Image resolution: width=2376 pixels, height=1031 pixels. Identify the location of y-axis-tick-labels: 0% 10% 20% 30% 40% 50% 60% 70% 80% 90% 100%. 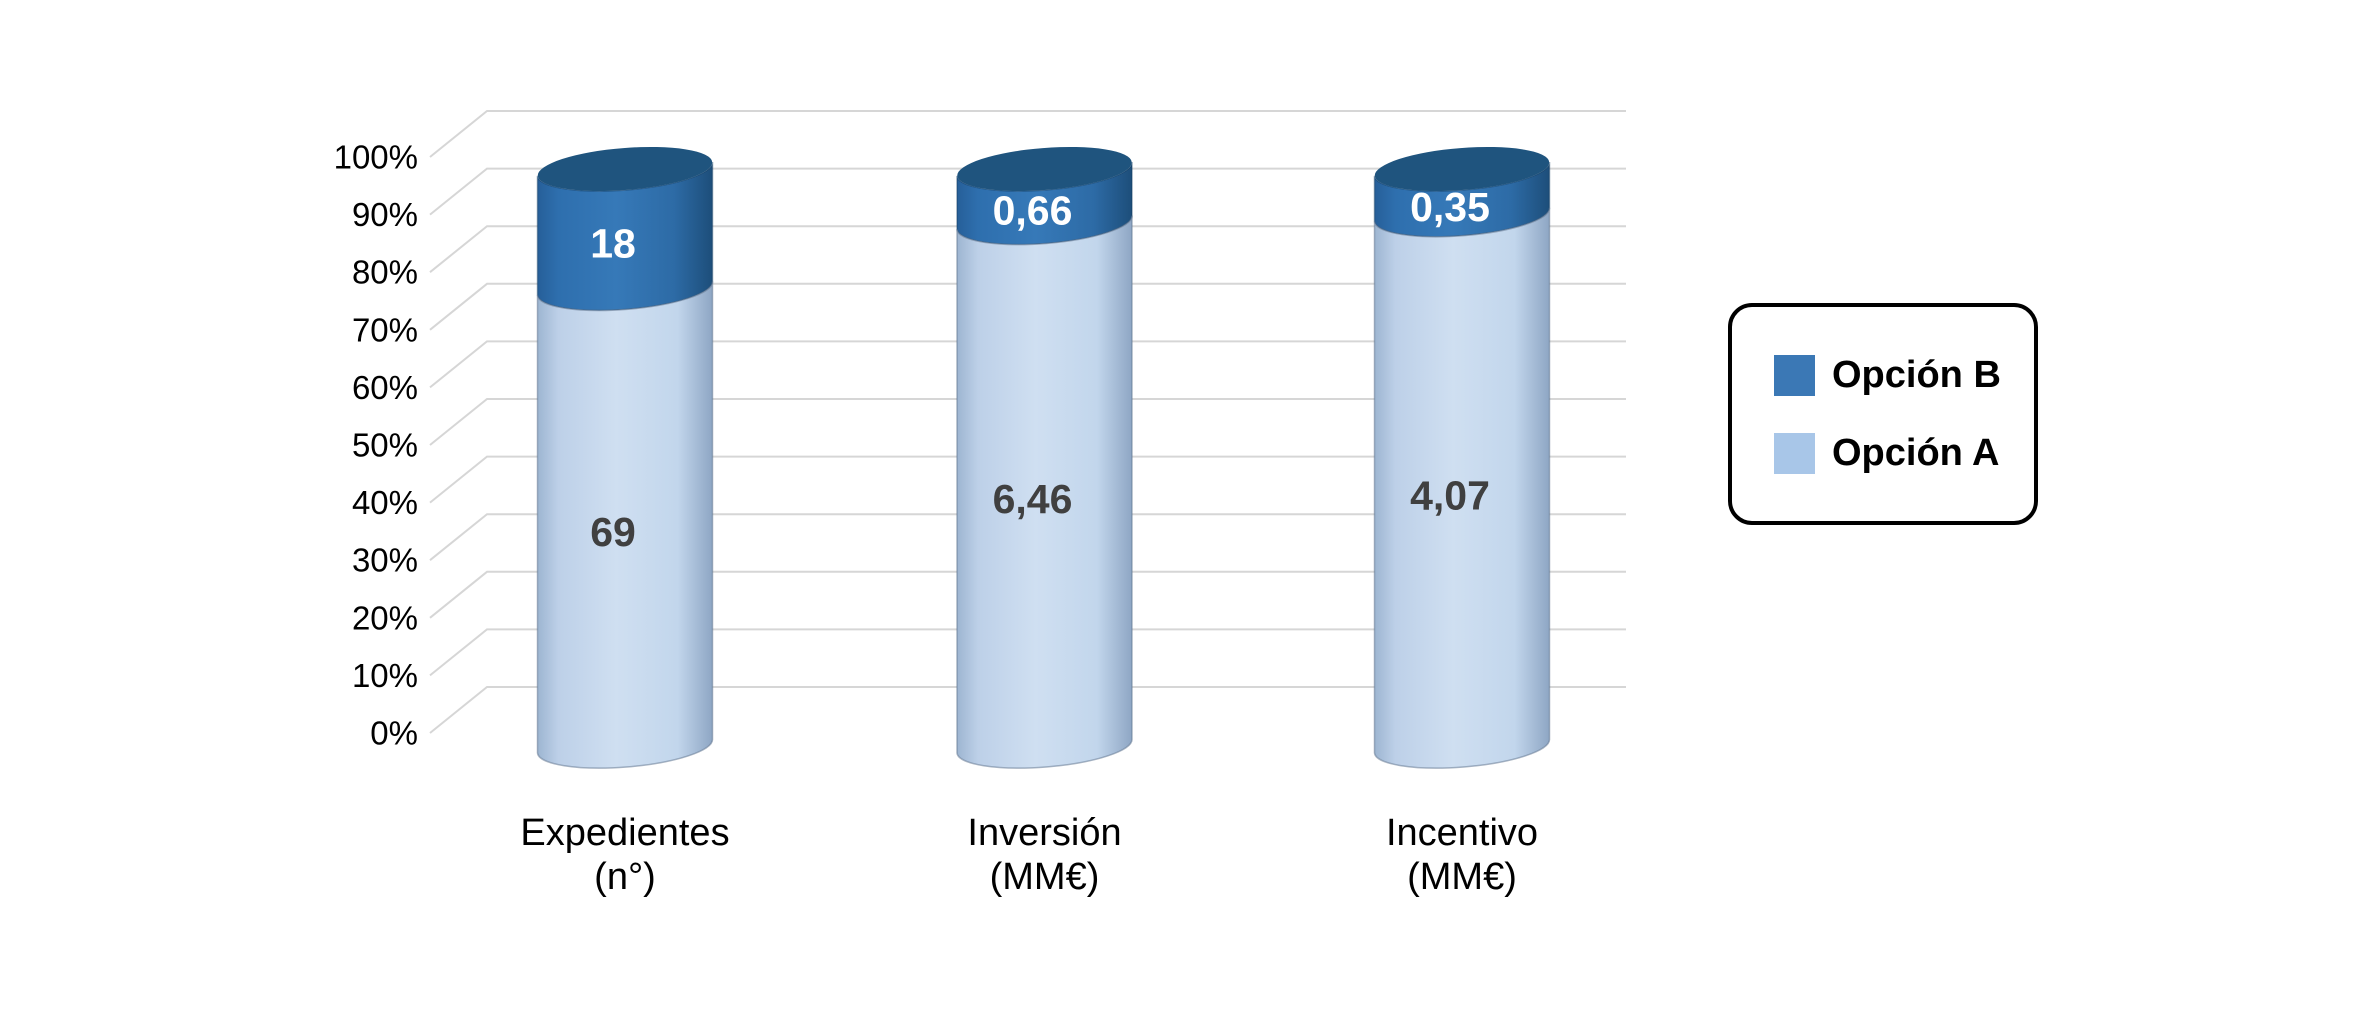
(376, 445).